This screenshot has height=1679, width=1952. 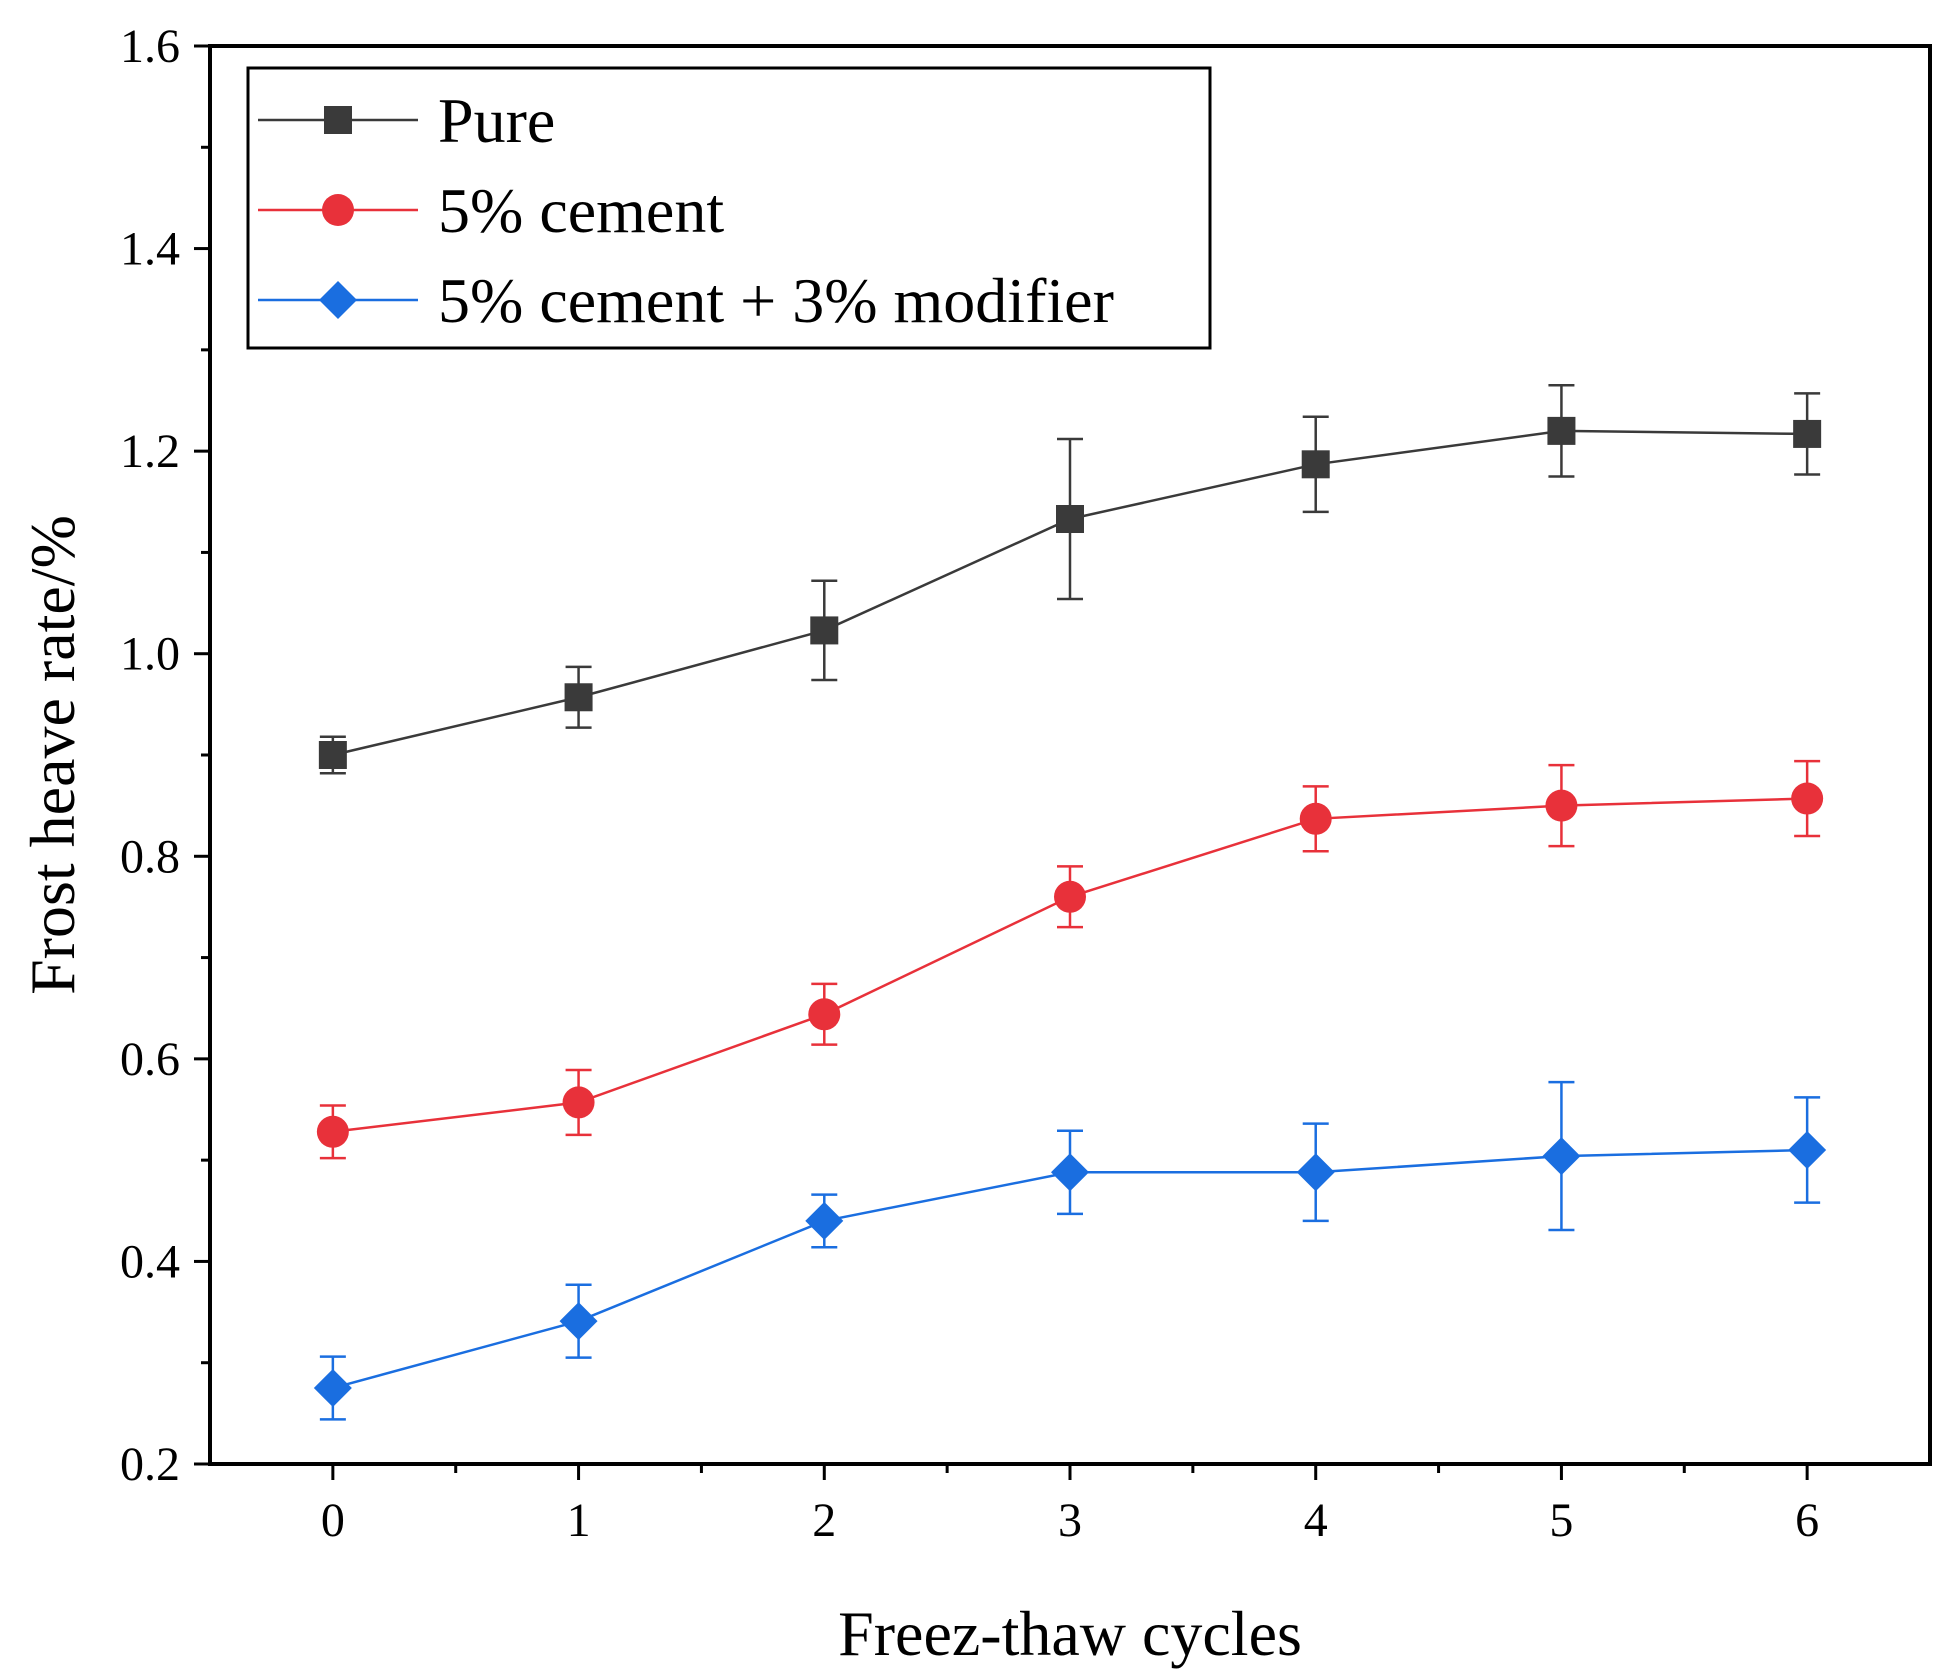 What do you see at coordinates (150, 654) in the screenshot?
I see `y-tick-label: 1.0` at bounding box center [150, 654].